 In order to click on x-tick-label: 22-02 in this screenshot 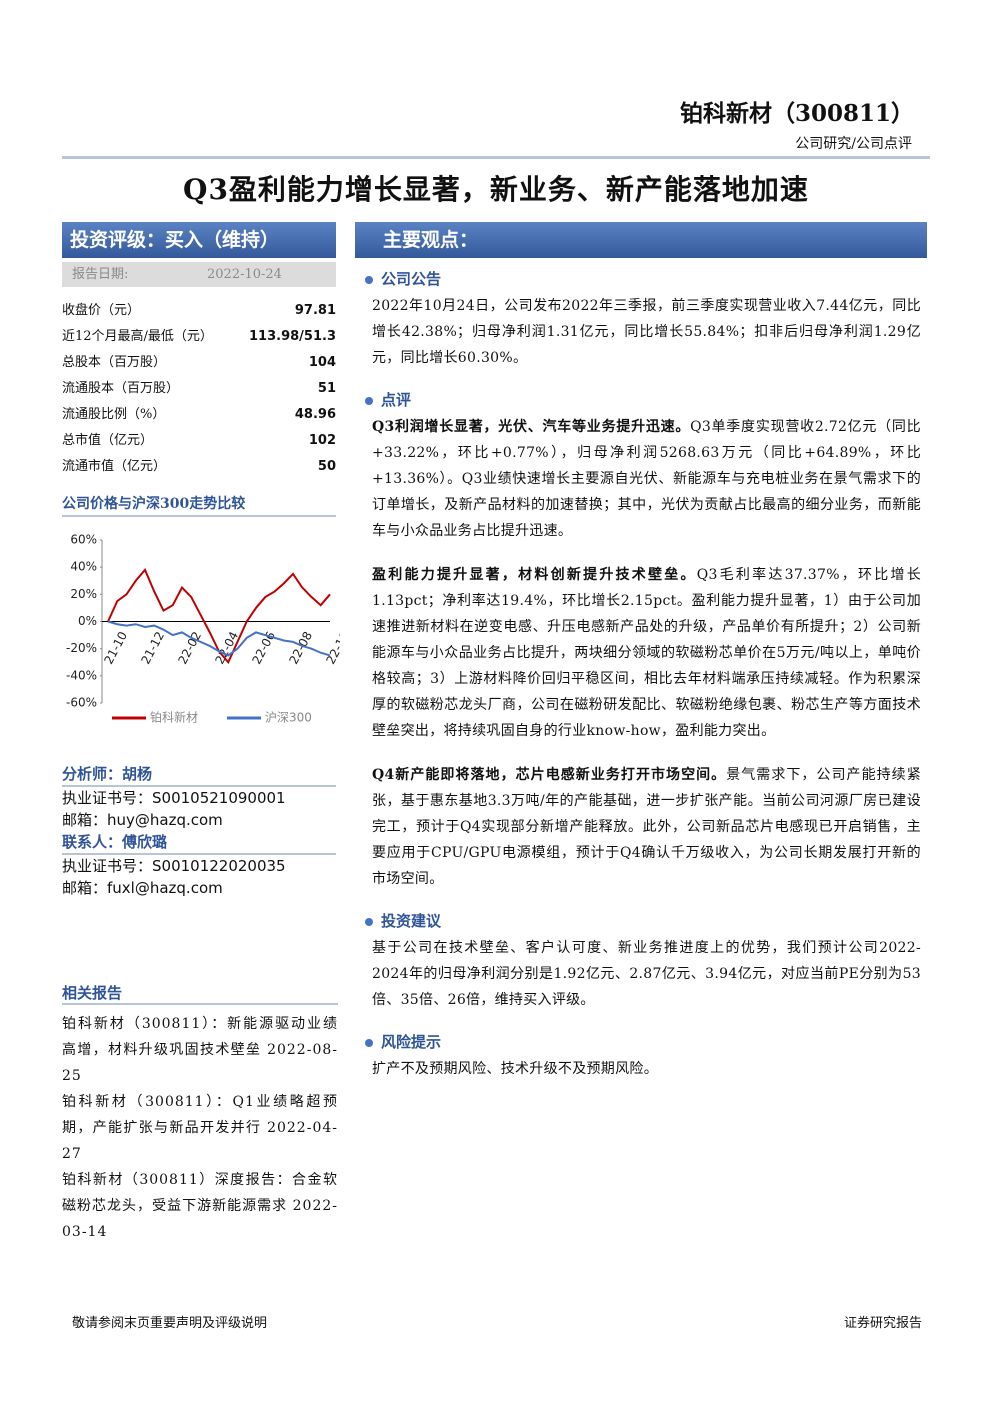, I will do `click(189, 647)`.